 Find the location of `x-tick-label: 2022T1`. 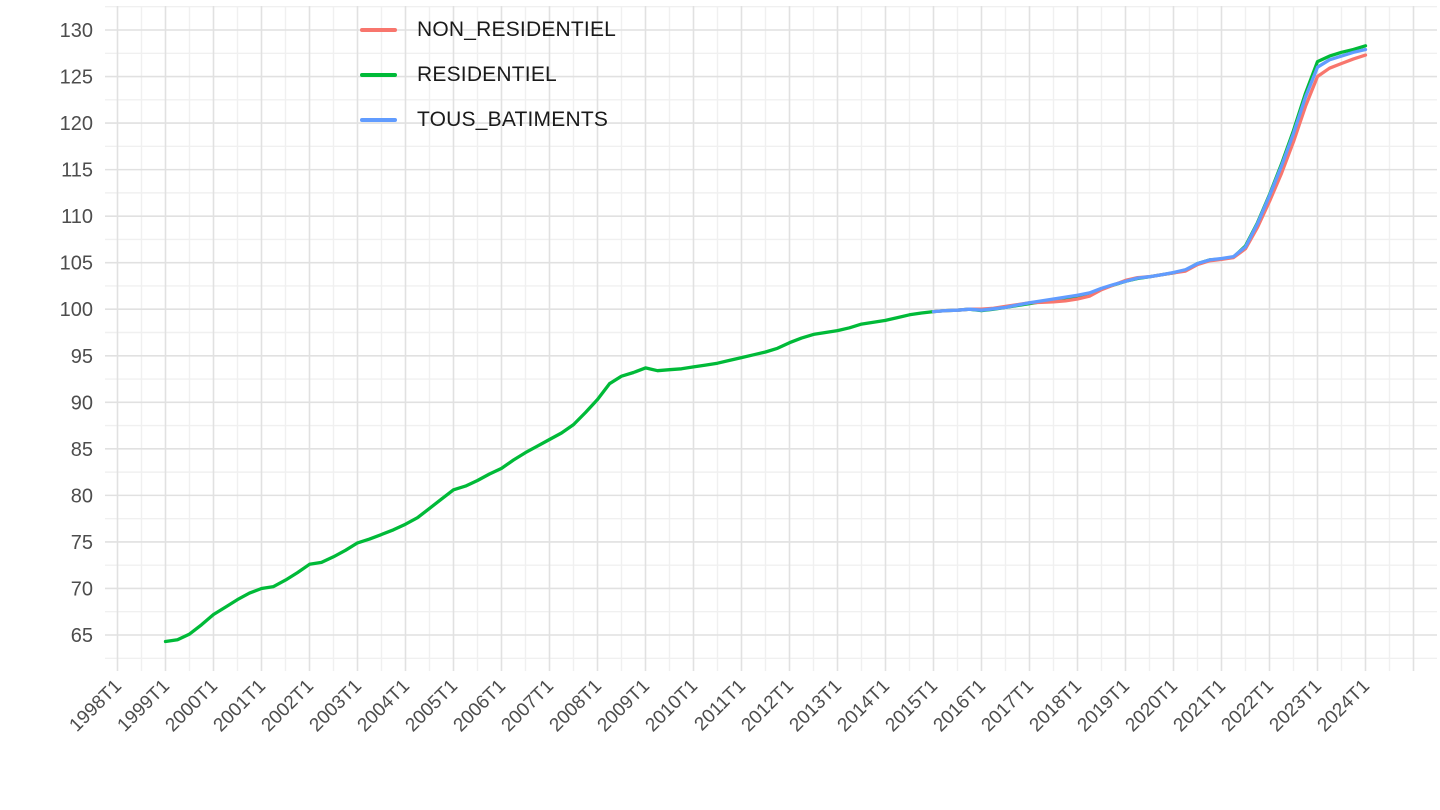

x-tick-label: 2022T1 is located at coordinates (1248, 706).